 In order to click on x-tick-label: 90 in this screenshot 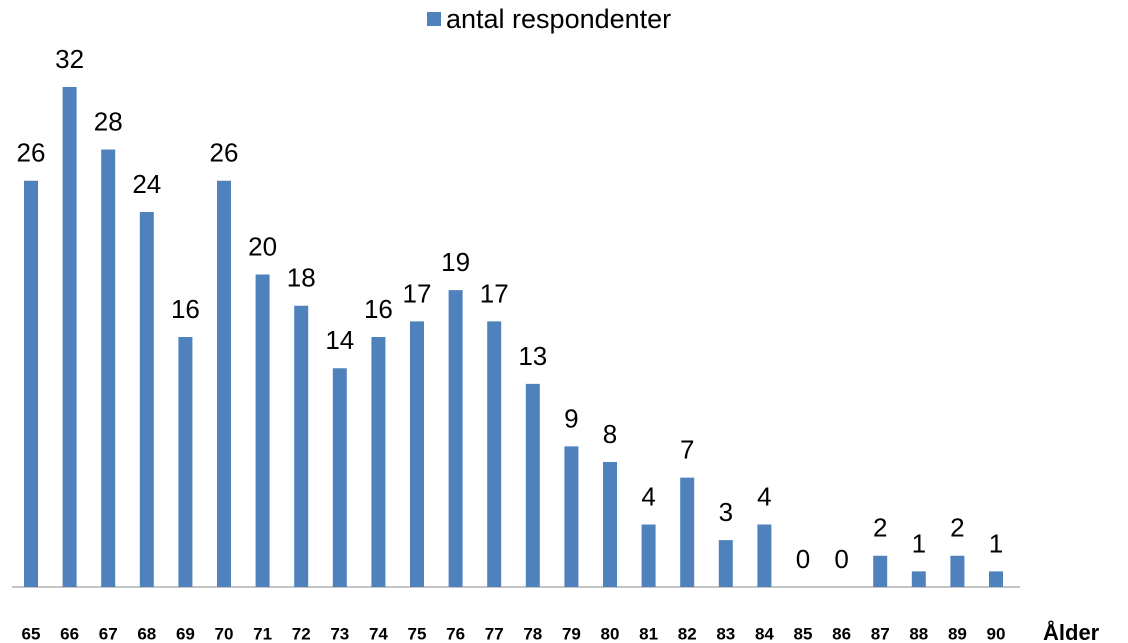, I will do `click(996, 633)`.